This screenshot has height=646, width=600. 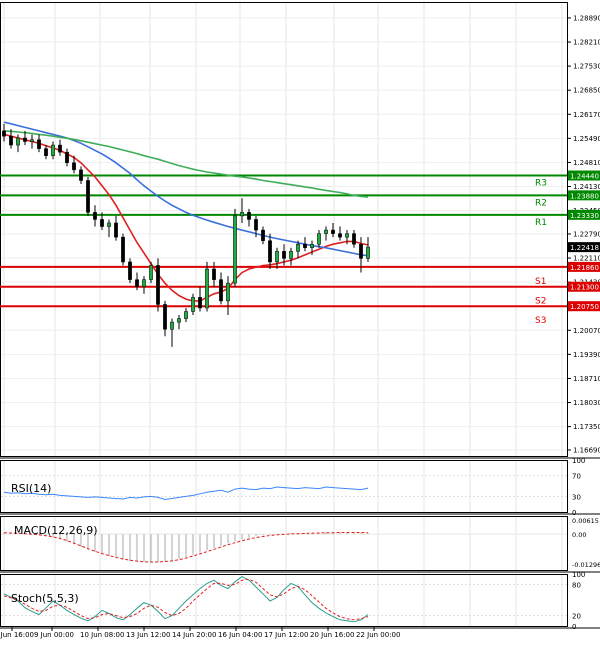 What do you see at coordinates (584, 216) in the screenshot?
I see `pivot-price-tag: 1.23330` at bounding box center [584, 216].